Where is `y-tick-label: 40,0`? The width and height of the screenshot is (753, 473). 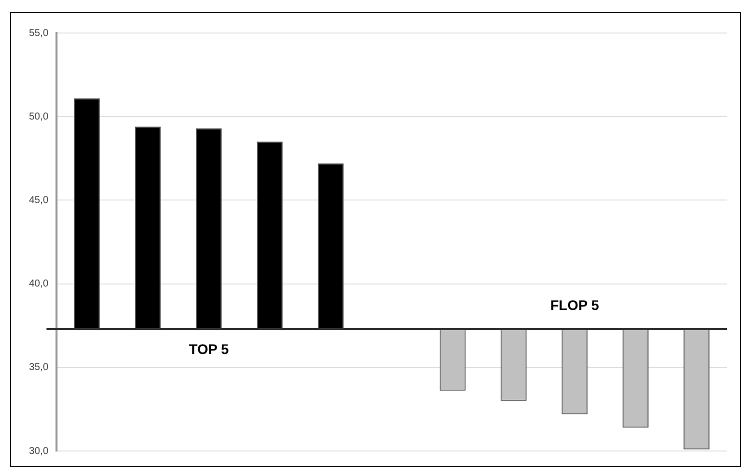 y-tick-label: 40,0 is located at coordinates (38, 284).